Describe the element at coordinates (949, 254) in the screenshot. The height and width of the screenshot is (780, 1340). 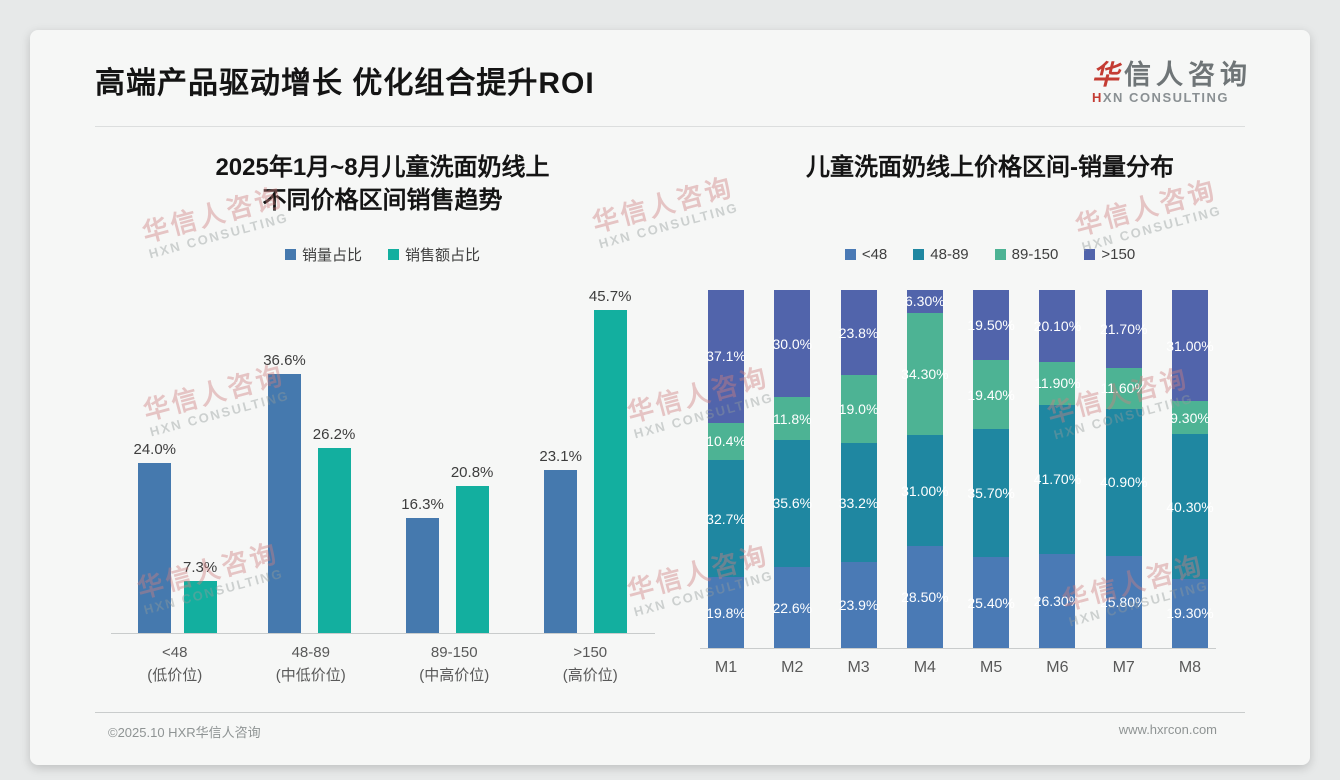
I see `legend-label: 48-89` at that location.